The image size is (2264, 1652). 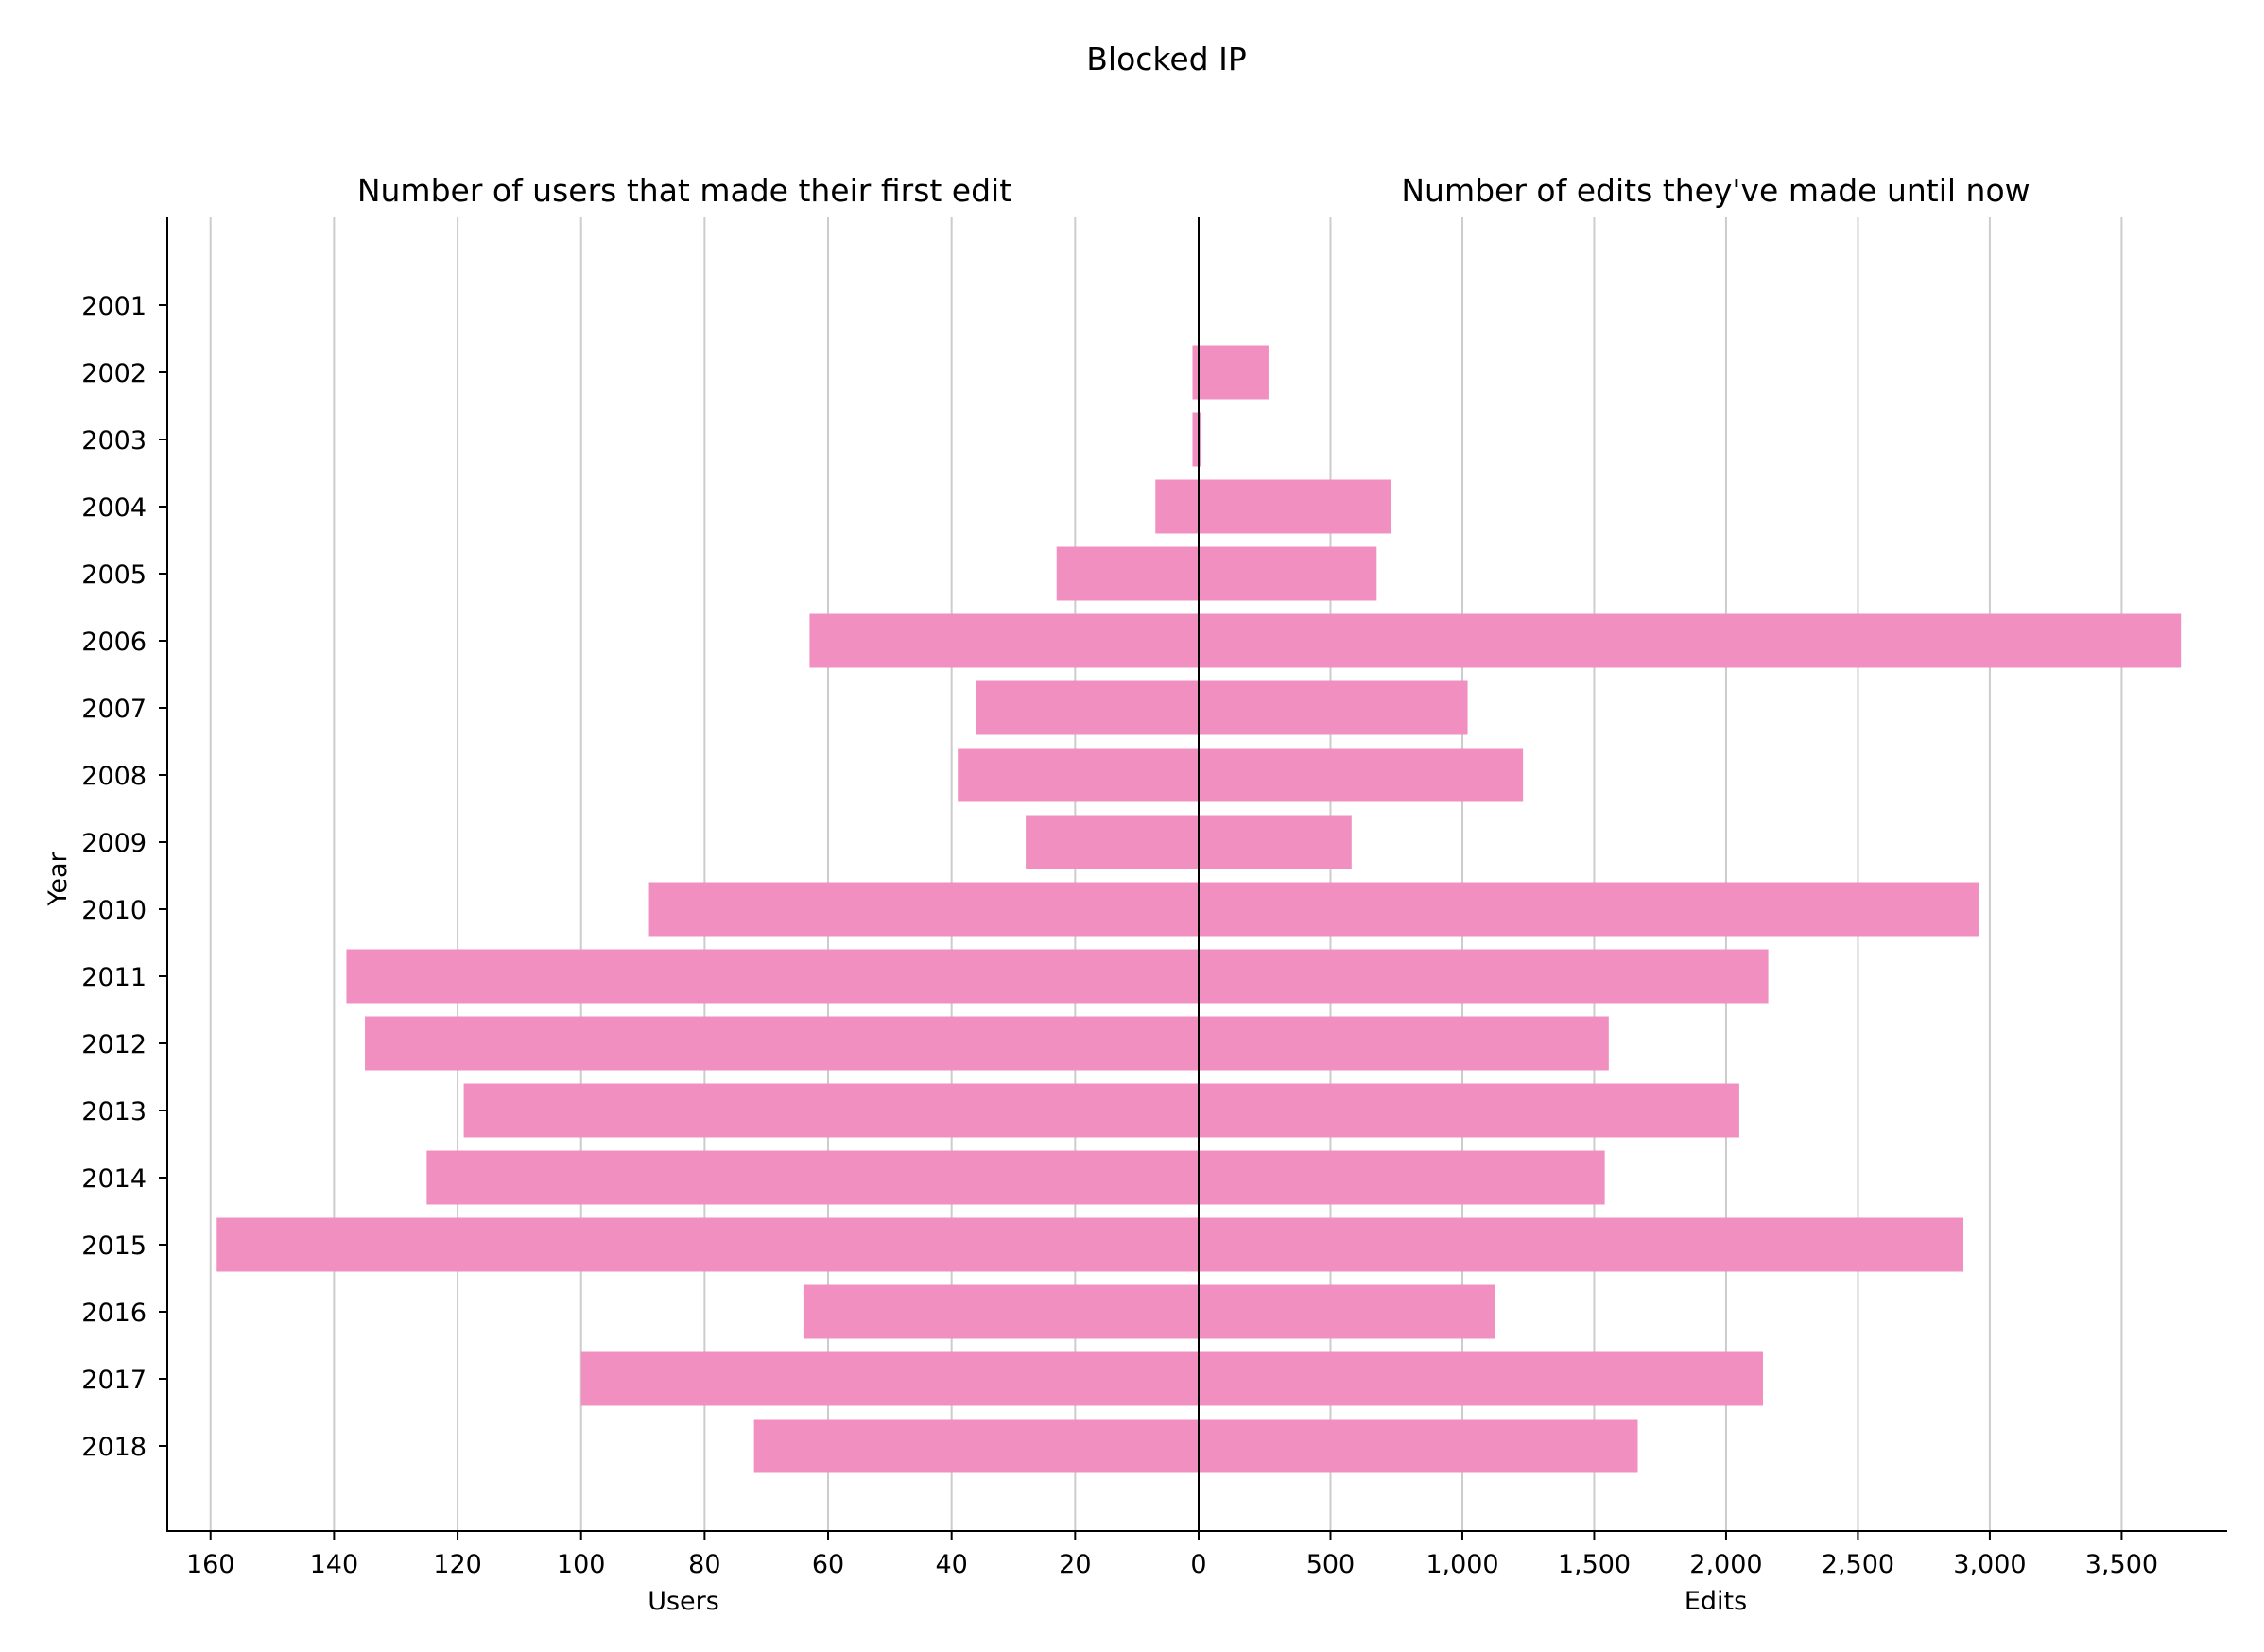 What do you see at coordinates (1725, 1564) in the screenshot?
I see `right-x-tick-label: 2,000` at bounding box center [1725, 1564].